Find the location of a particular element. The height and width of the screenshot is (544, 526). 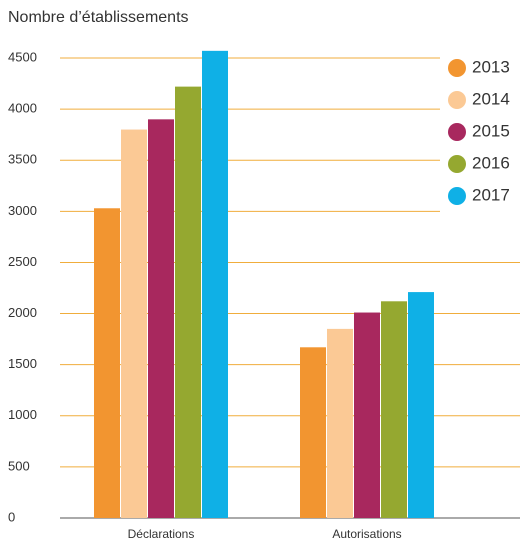

y-tick-label: 0 is located at coordinates (11, 516).